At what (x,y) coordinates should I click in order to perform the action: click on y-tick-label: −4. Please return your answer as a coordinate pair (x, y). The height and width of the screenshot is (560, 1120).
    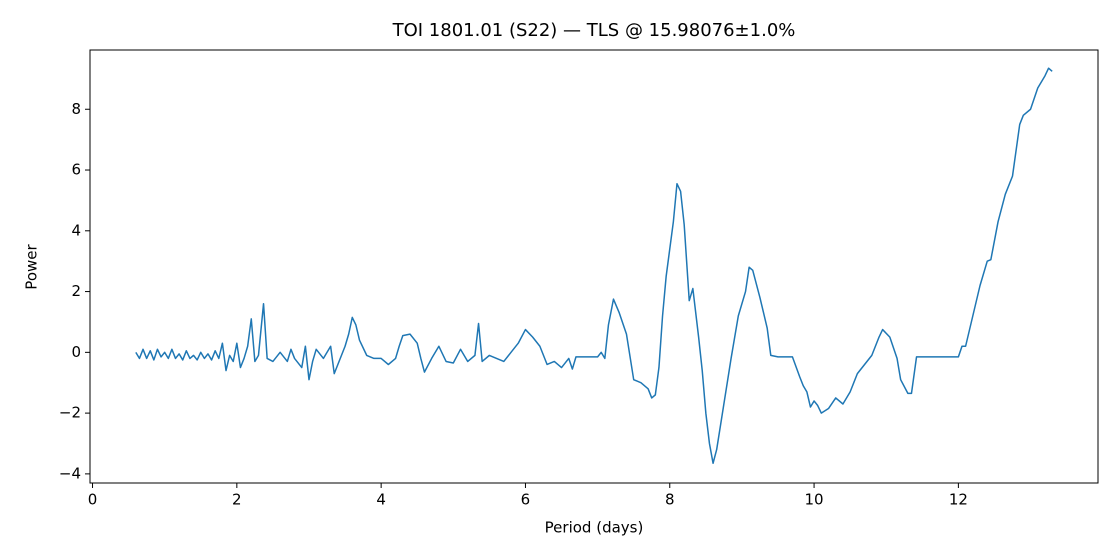
    Looking at the image, I should click on (70, 473).